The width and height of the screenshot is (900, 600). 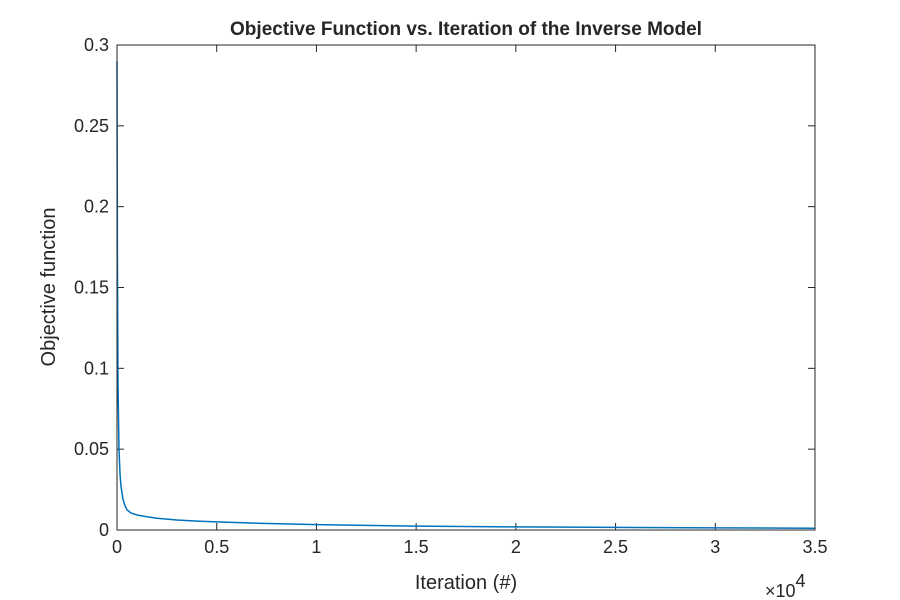 What do you see at coordinates (117, 547) in the screenshot?
I see `x-tick-label: 0` at bounding box center [117, 547].